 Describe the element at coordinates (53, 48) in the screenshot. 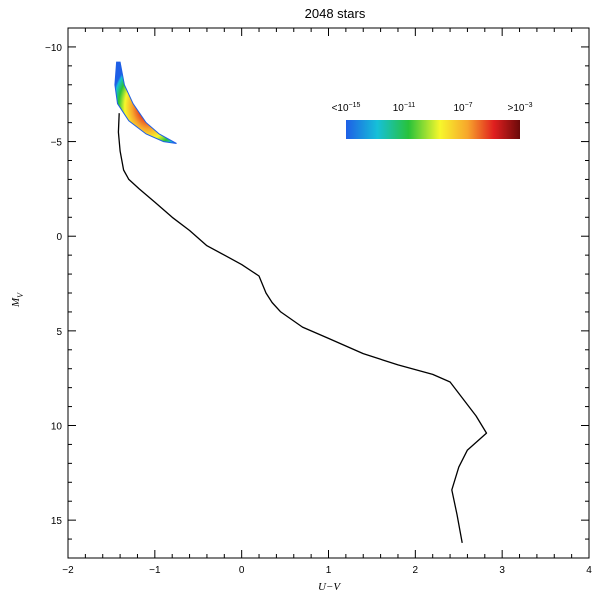

I see `y-tick-label: −10` at that location.